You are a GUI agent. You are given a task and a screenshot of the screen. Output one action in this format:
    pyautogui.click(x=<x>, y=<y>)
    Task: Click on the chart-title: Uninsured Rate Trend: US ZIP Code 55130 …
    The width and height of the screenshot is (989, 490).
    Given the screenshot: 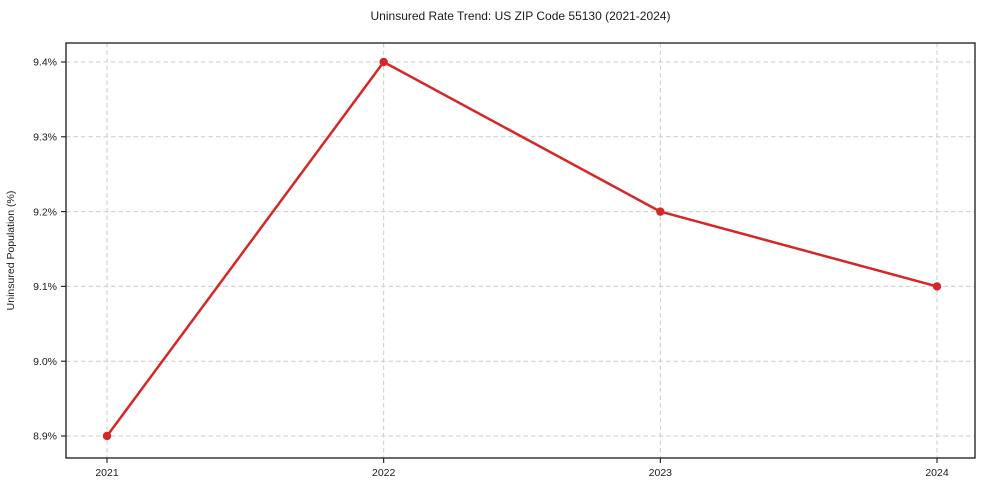 What is the action you would take?
    pyautogui.click(x=521, y=16)
    